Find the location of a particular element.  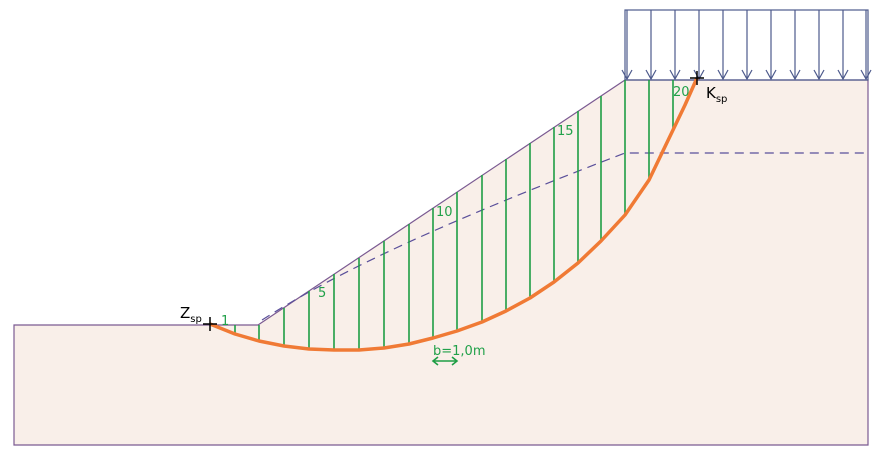

slice-width-label: b=1,0m is located at coordinates (459, 351).